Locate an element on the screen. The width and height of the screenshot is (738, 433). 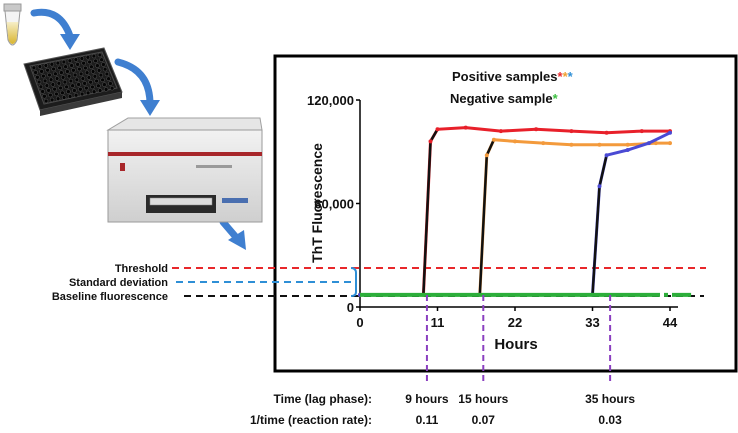
legend-star-blue: * is located at coordinates (571, 76).